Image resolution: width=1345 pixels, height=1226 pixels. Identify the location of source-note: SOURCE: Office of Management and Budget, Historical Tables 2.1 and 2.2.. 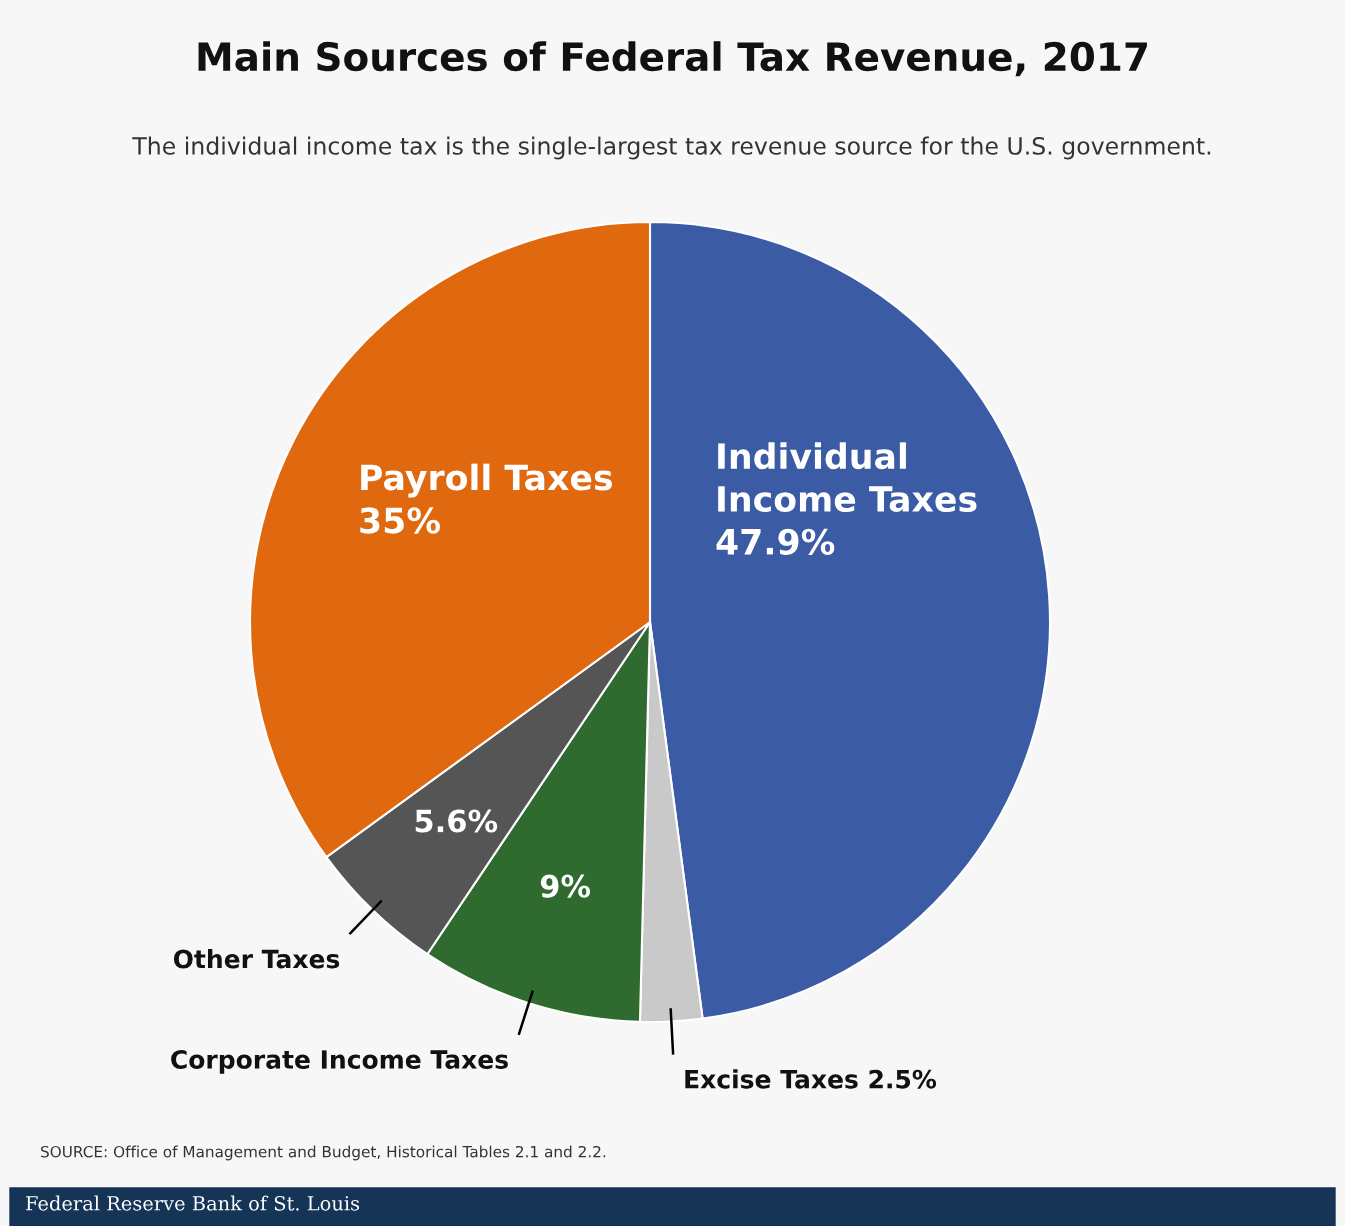
(323, 1153).